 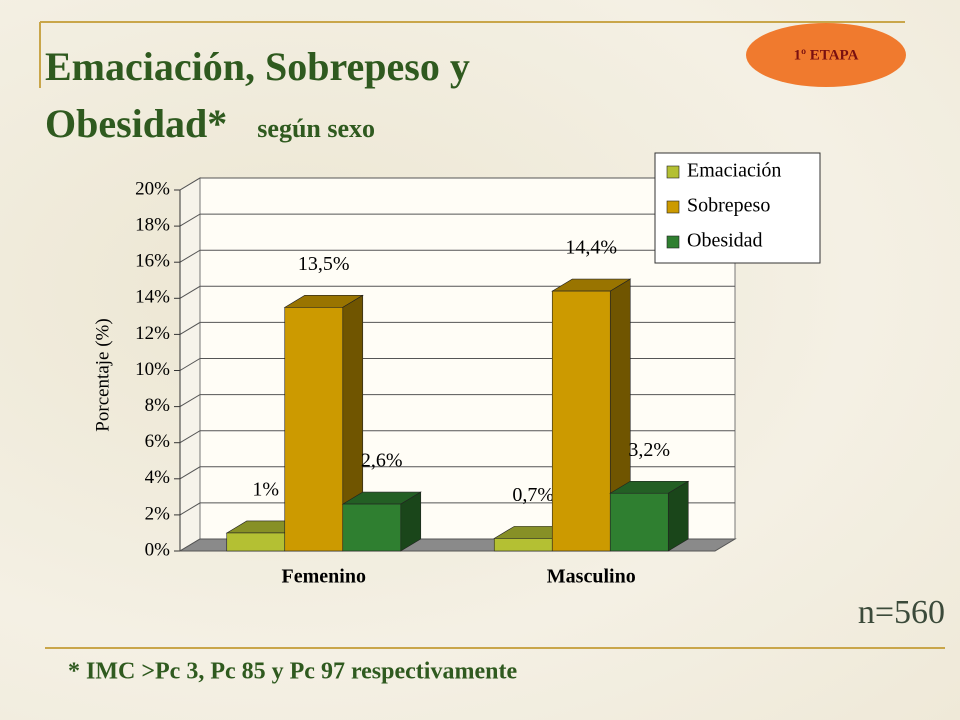 What do you see at coordinates (901, 612) in the screenshot?
I see `sample-size: n=560` at bounding box center [901, 612].